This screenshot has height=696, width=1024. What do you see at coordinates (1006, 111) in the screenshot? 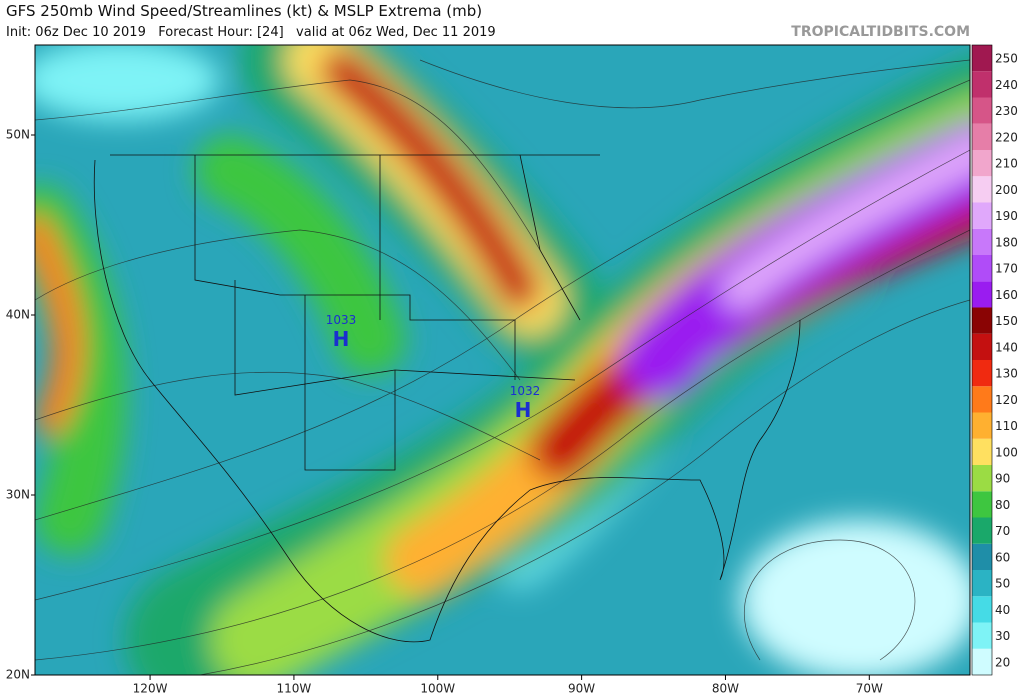
I see `colorbar-label: 230` at bounding box center [1006, 111].